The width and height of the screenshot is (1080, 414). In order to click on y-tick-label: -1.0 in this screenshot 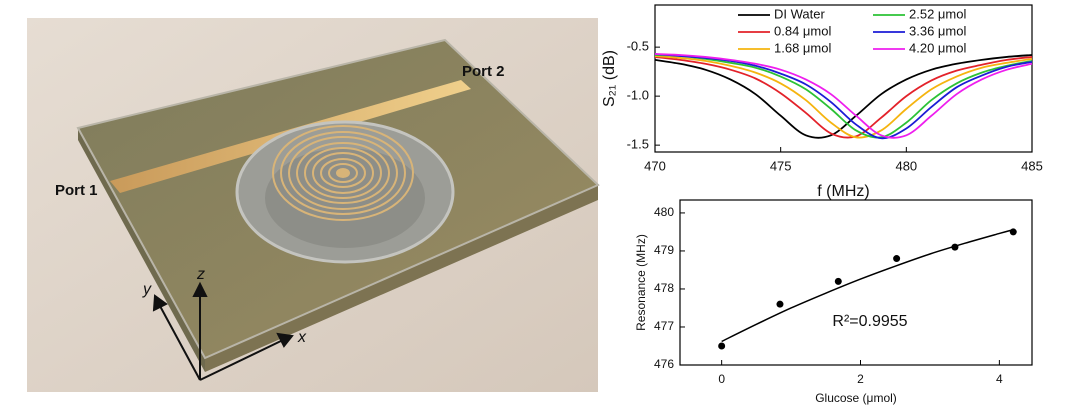, I will do `click(638, 95)`.